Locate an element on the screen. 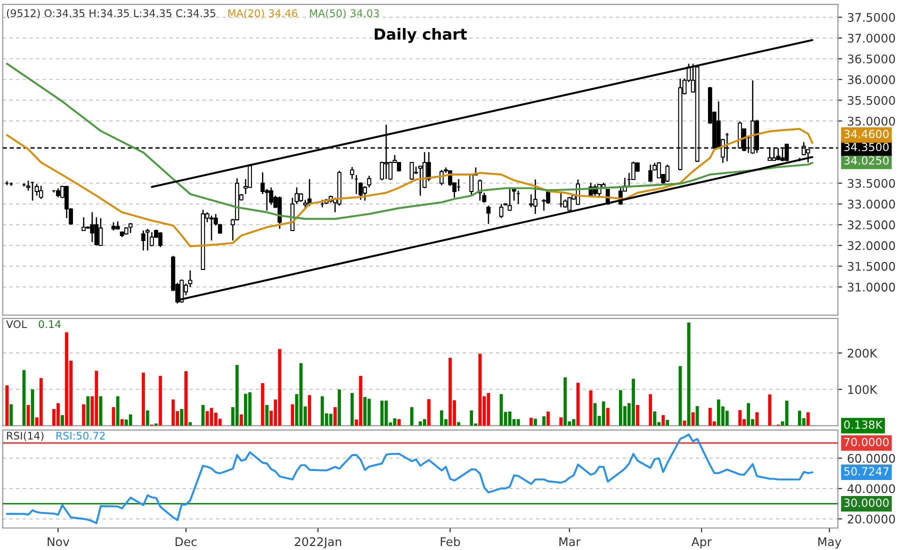 The height and width of the screenshot is (550, 900). annotation: (9512) O:34.35 H:34.35 L:34.35 C:34.35 is located at coordinates (111, 13).